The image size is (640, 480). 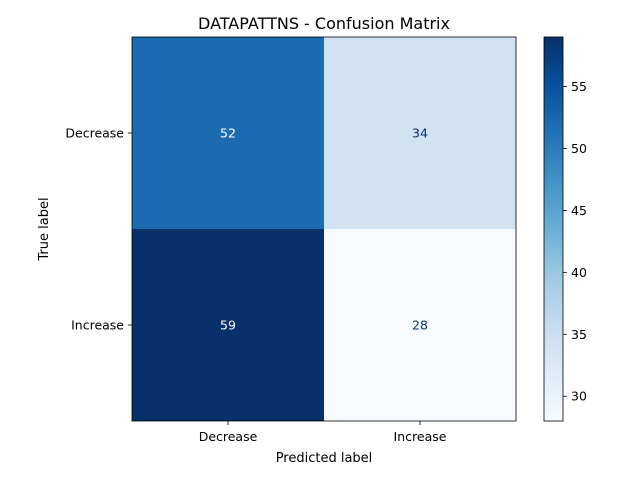 I want to click on y-axis-label: True label, so click(x=44, y=229).